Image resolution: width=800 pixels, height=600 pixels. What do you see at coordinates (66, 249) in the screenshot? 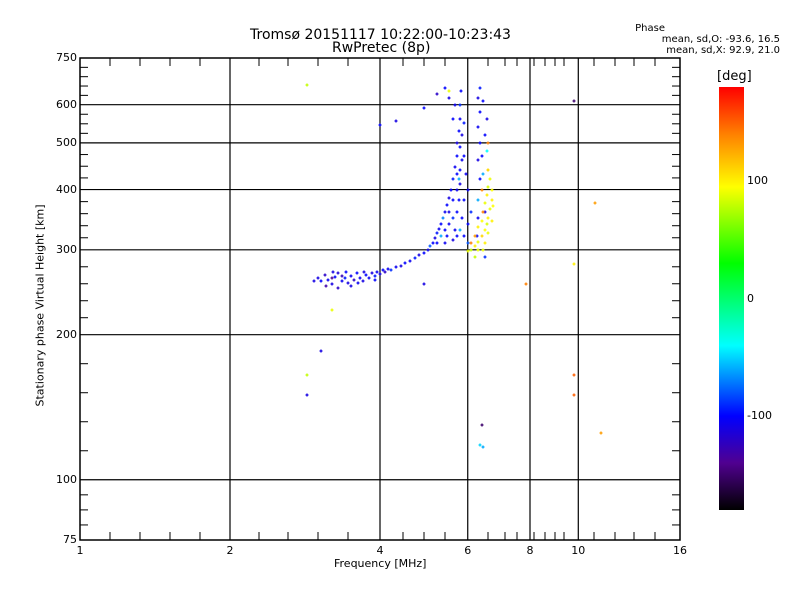
I see `y-tick-label: 300` at bounding box center [66, 249].